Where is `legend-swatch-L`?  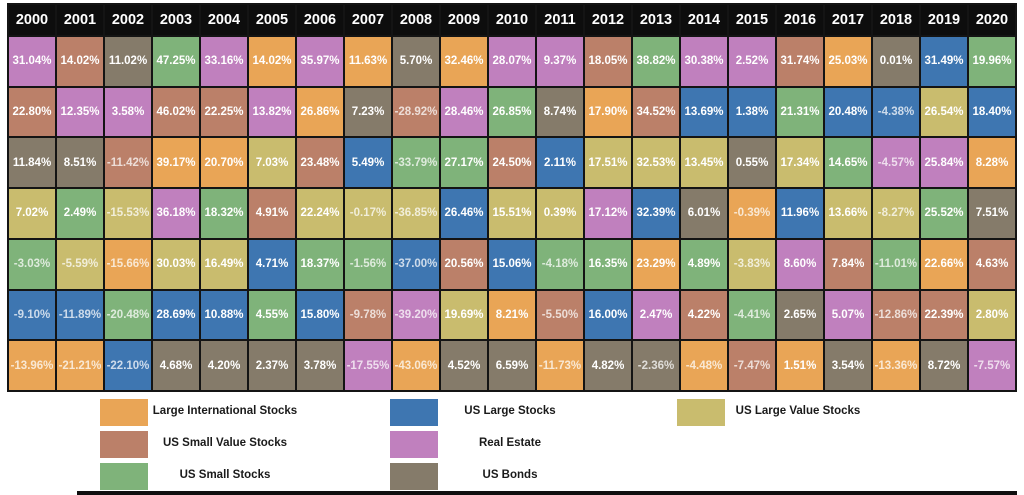 legend-swatch-L is located at coordinates (414, 412).